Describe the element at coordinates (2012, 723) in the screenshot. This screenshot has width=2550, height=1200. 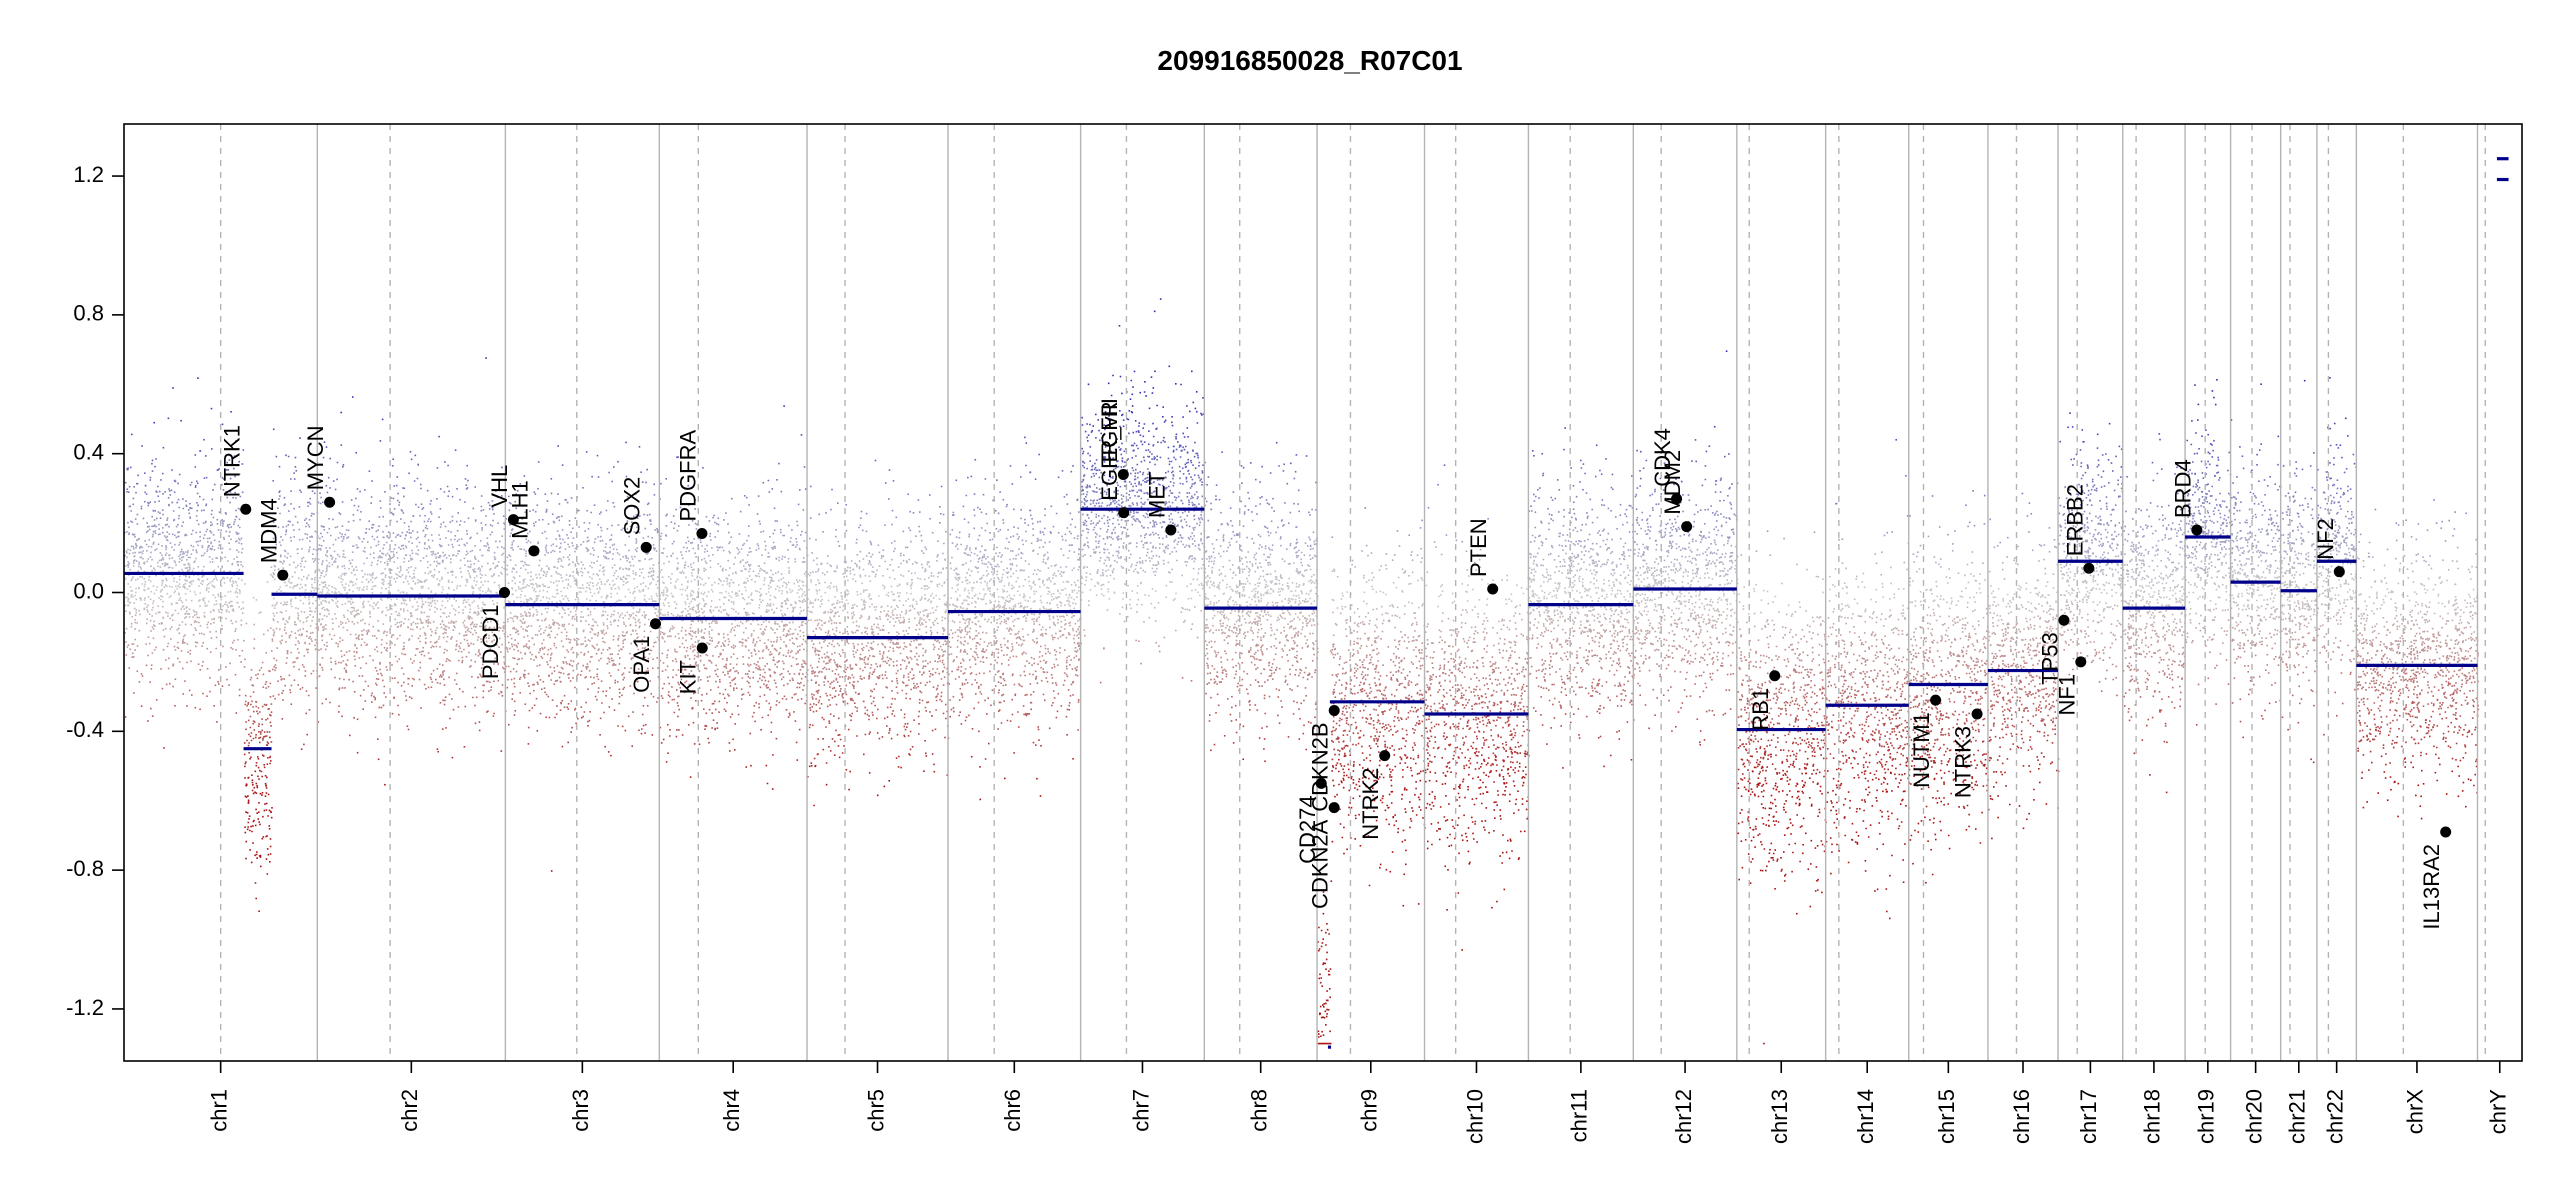
I see `probe-cluster-chr16` at that location.